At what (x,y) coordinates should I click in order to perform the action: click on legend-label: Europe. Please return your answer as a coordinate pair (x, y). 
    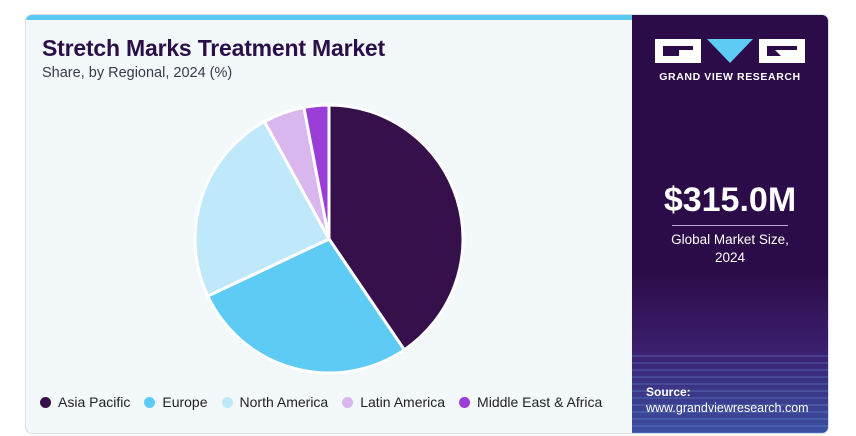
    Looking at the image, I should click on (185, 402).